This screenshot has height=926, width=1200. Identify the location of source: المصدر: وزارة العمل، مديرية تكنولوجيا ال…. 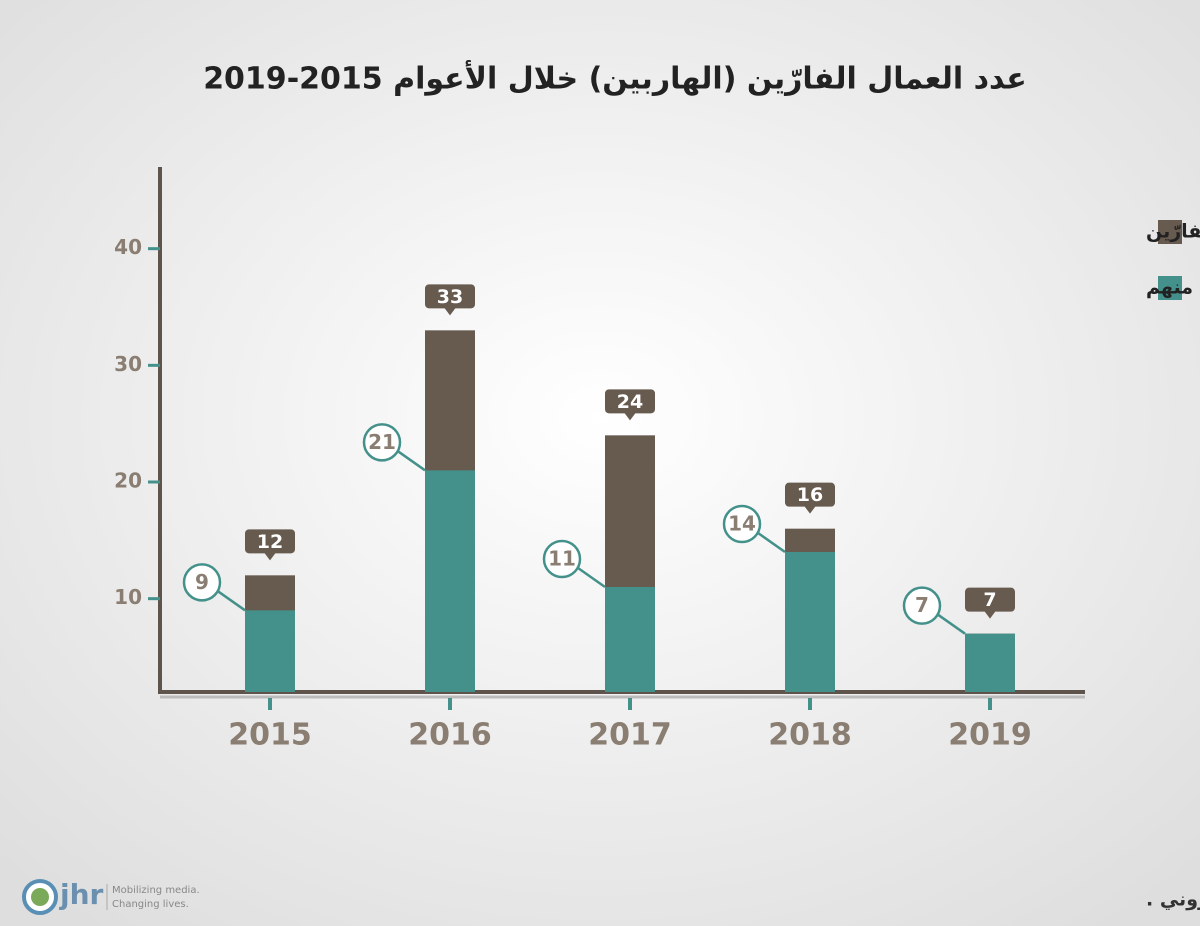
(1173, 900).